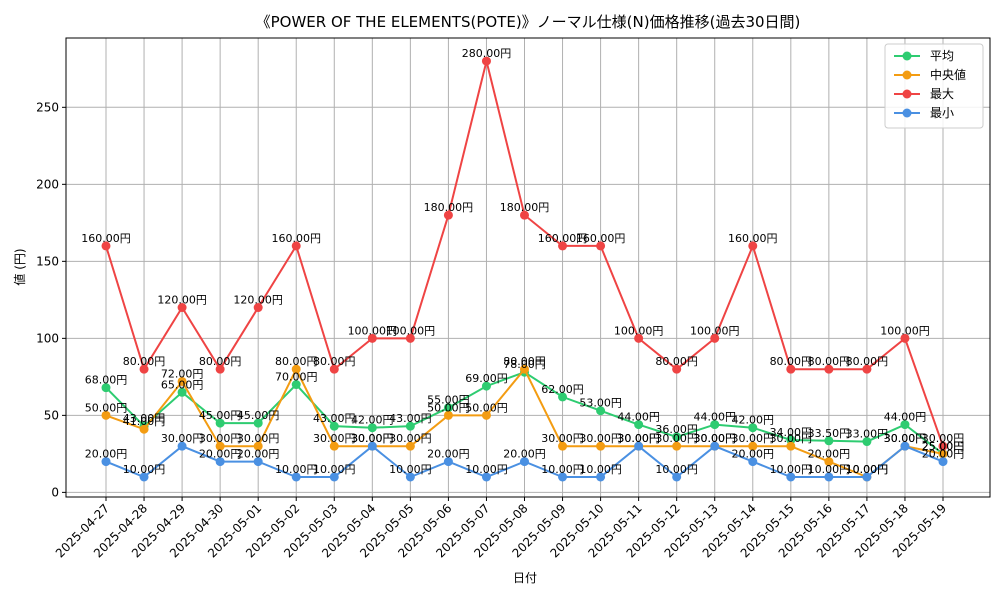  I want to click on data-label: 33.50円, so click(829, 433).